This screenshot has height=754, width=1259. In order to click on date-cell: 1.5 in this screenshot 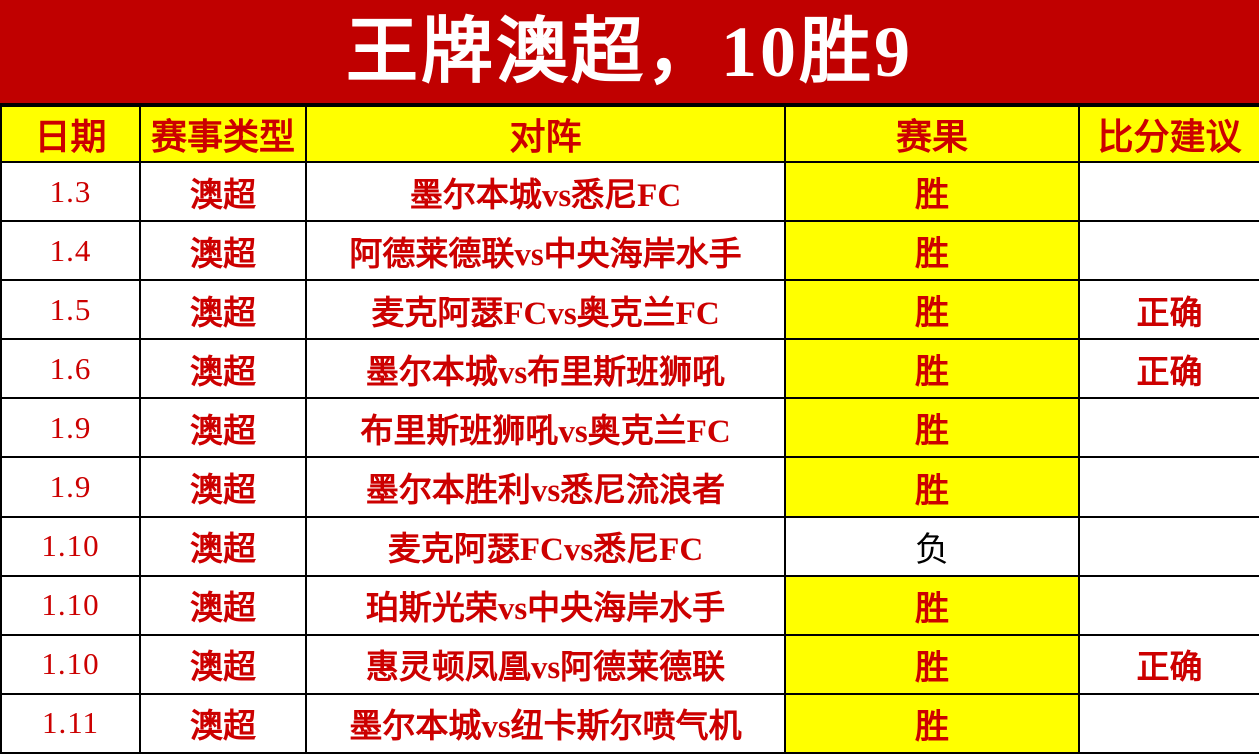, I will do `click(70, 310)`.